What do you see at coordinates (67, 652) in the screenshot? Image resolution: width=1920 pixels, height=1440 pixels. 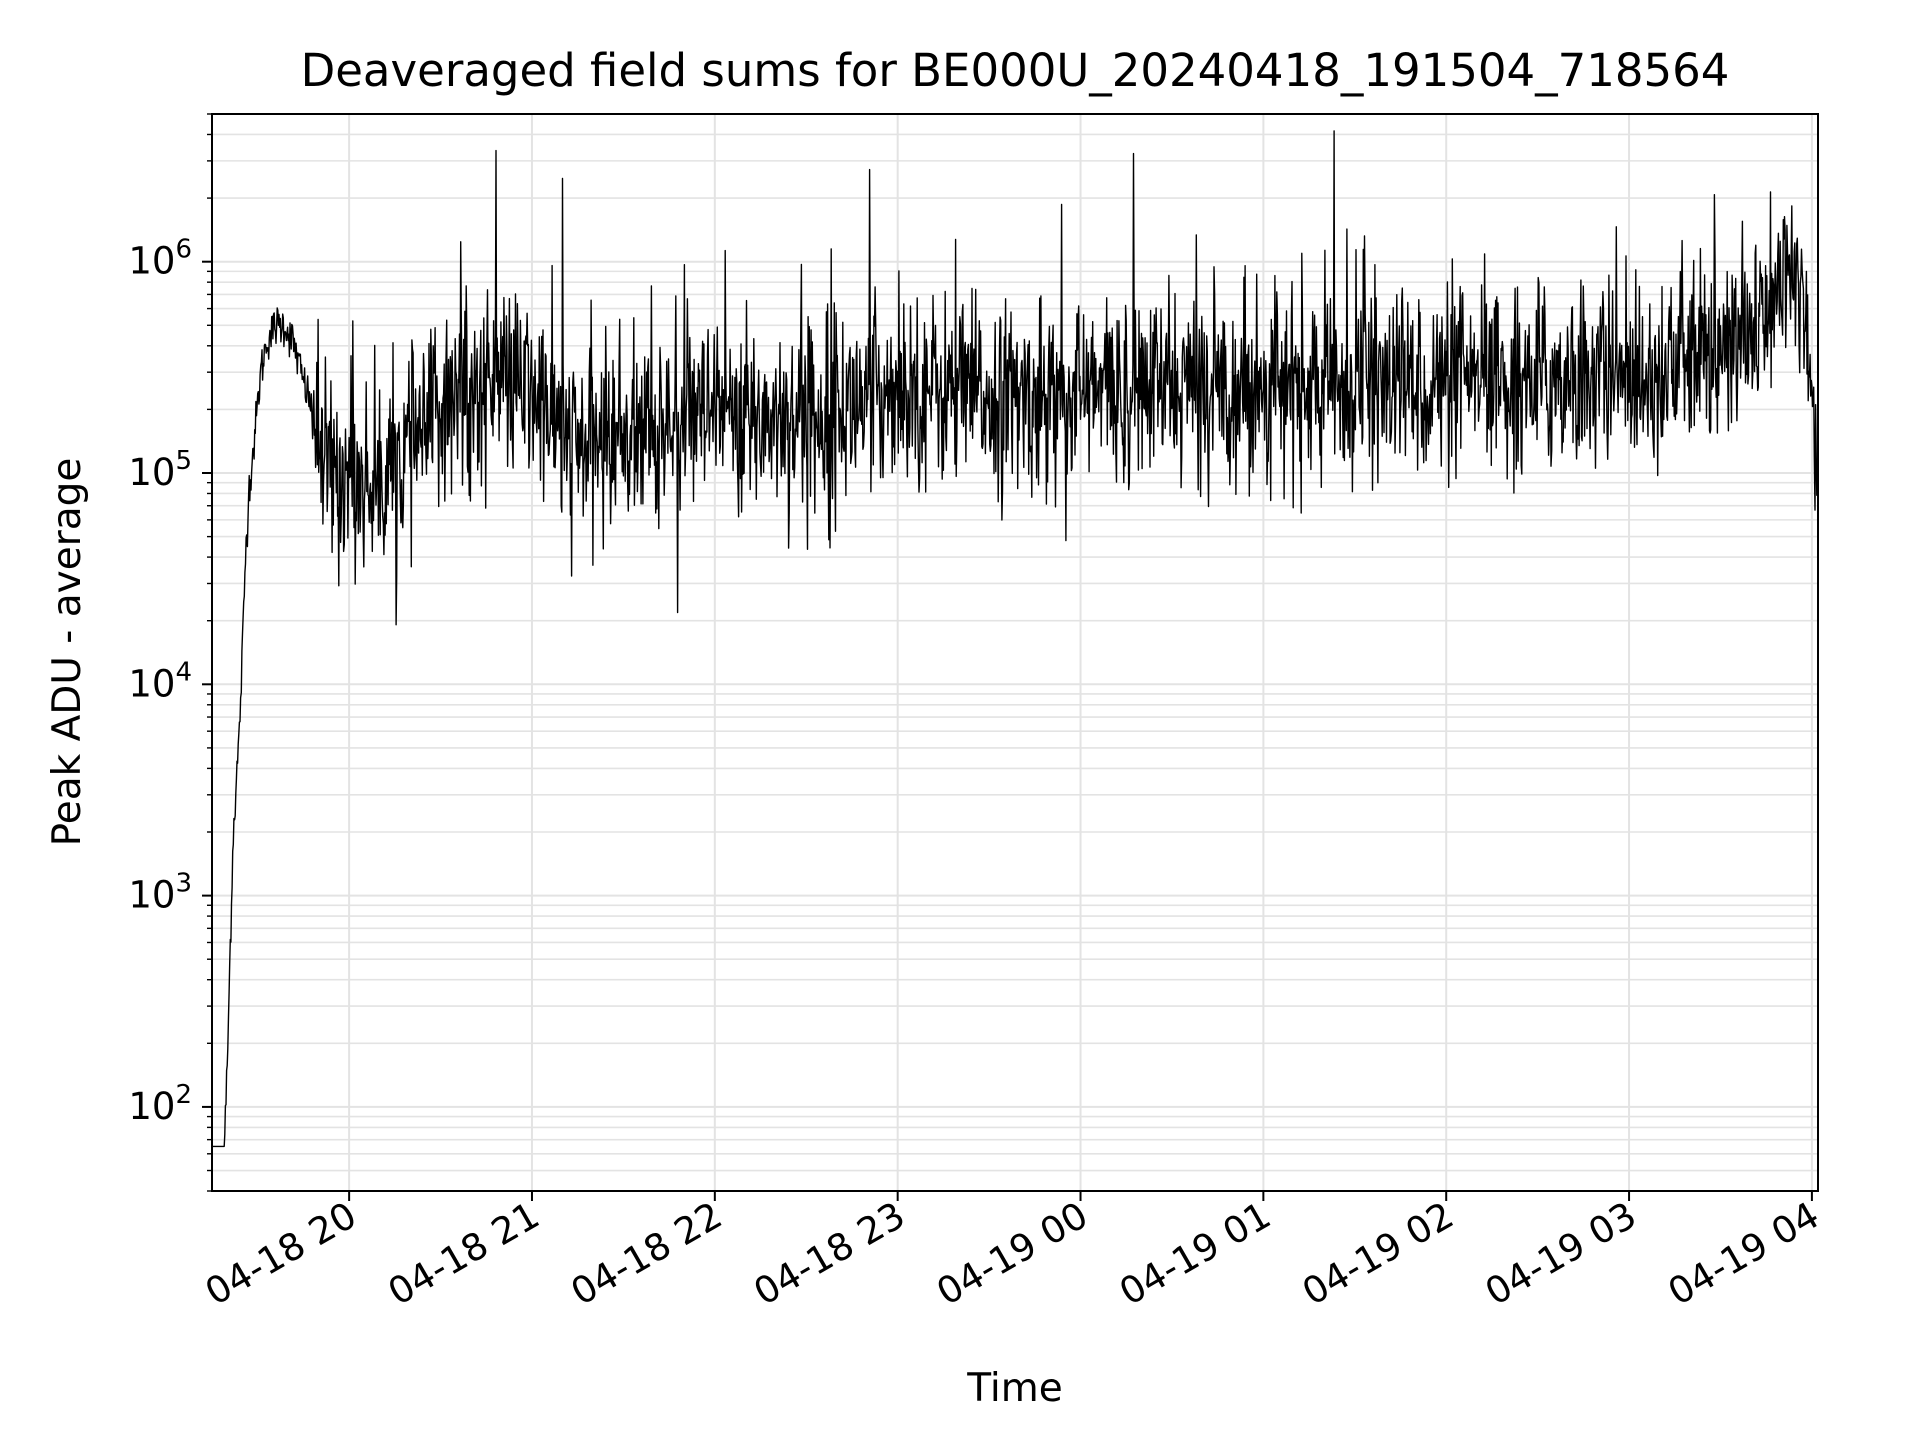 I see `y-axis-label: Peak ADU - average` at bounding box center [67, 652].